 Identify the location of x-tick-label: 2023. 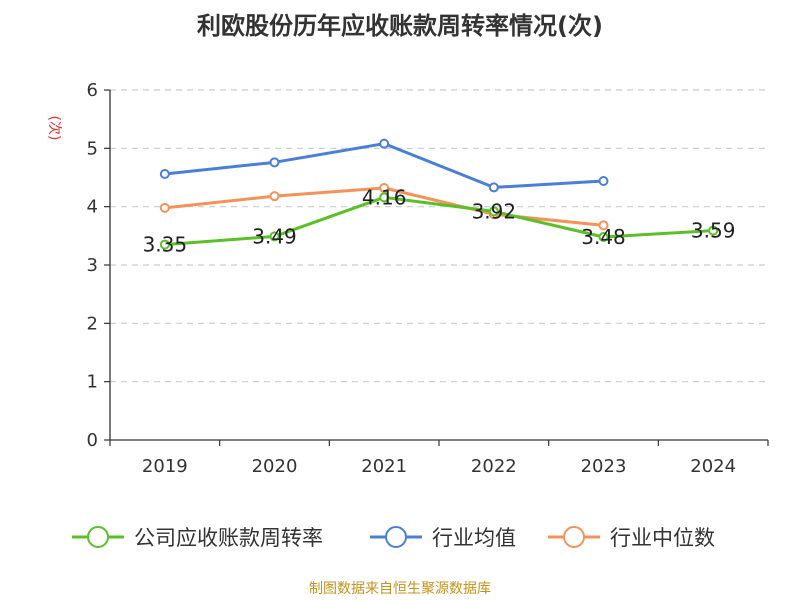
(604, 466).